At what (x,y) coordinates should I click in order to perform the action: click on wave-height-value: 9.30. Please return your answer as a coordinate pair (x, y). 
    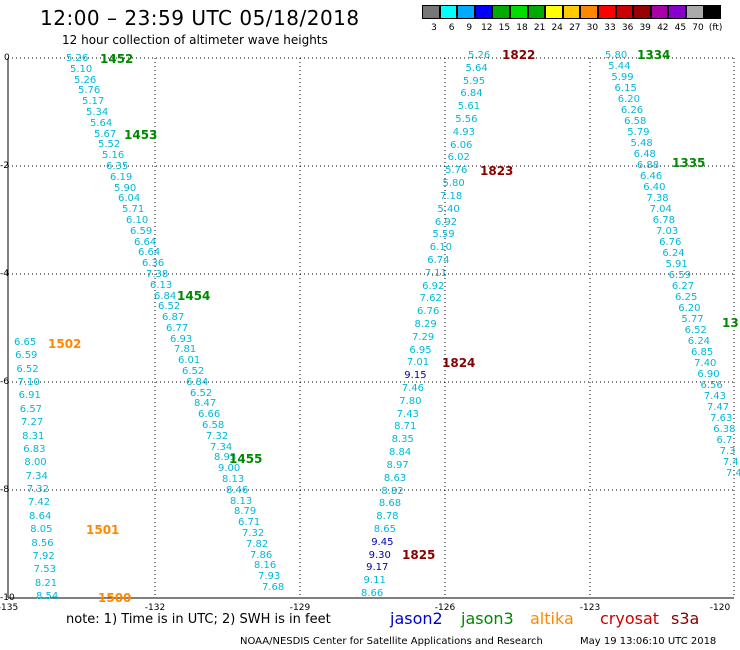
    Looking at the image, I should click on (379, 555).